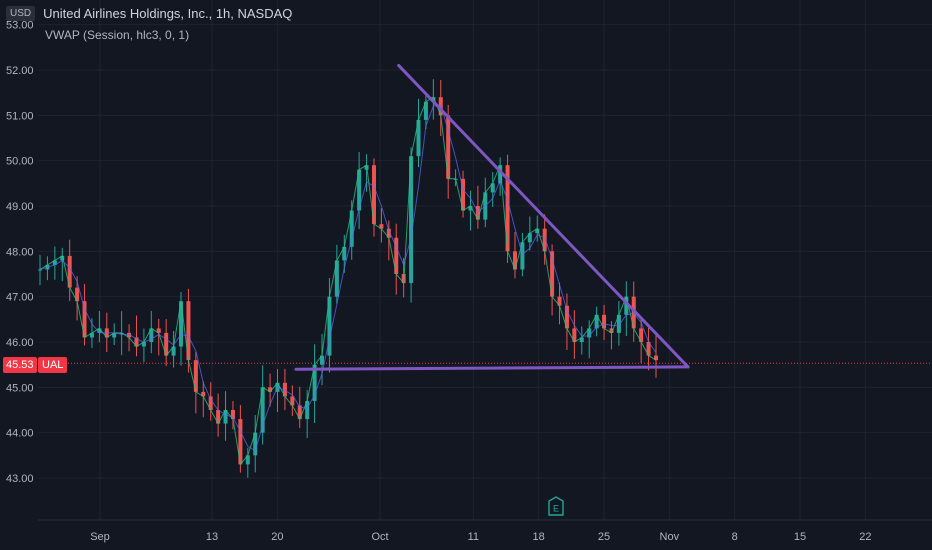 The width and height of the screenshot is (932, 550). What do you see at coordinates (379, 537) in the screenshot?
I see `x-tick-label: Oct` at bounding box center [379, 537].